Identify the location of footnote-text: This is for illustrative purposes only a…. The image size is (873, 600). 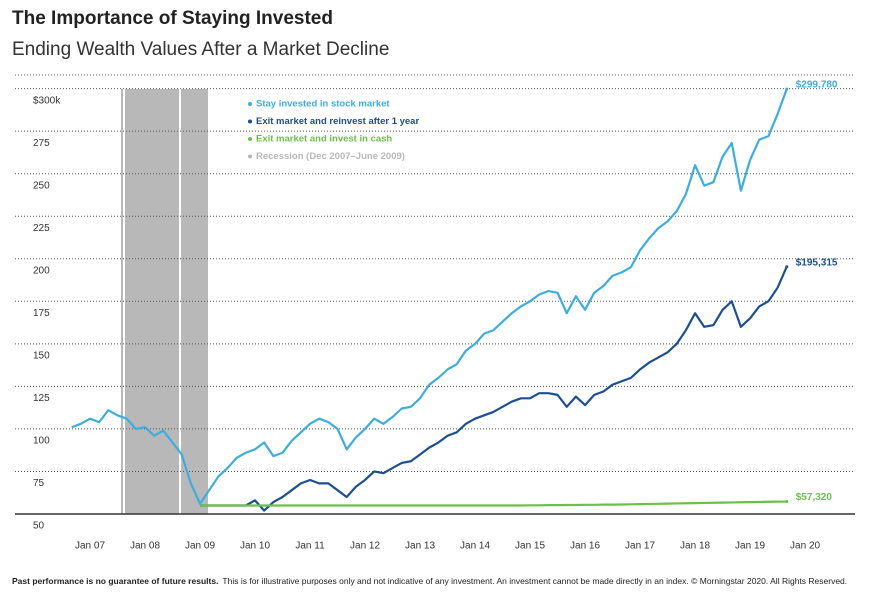
(534, 581).